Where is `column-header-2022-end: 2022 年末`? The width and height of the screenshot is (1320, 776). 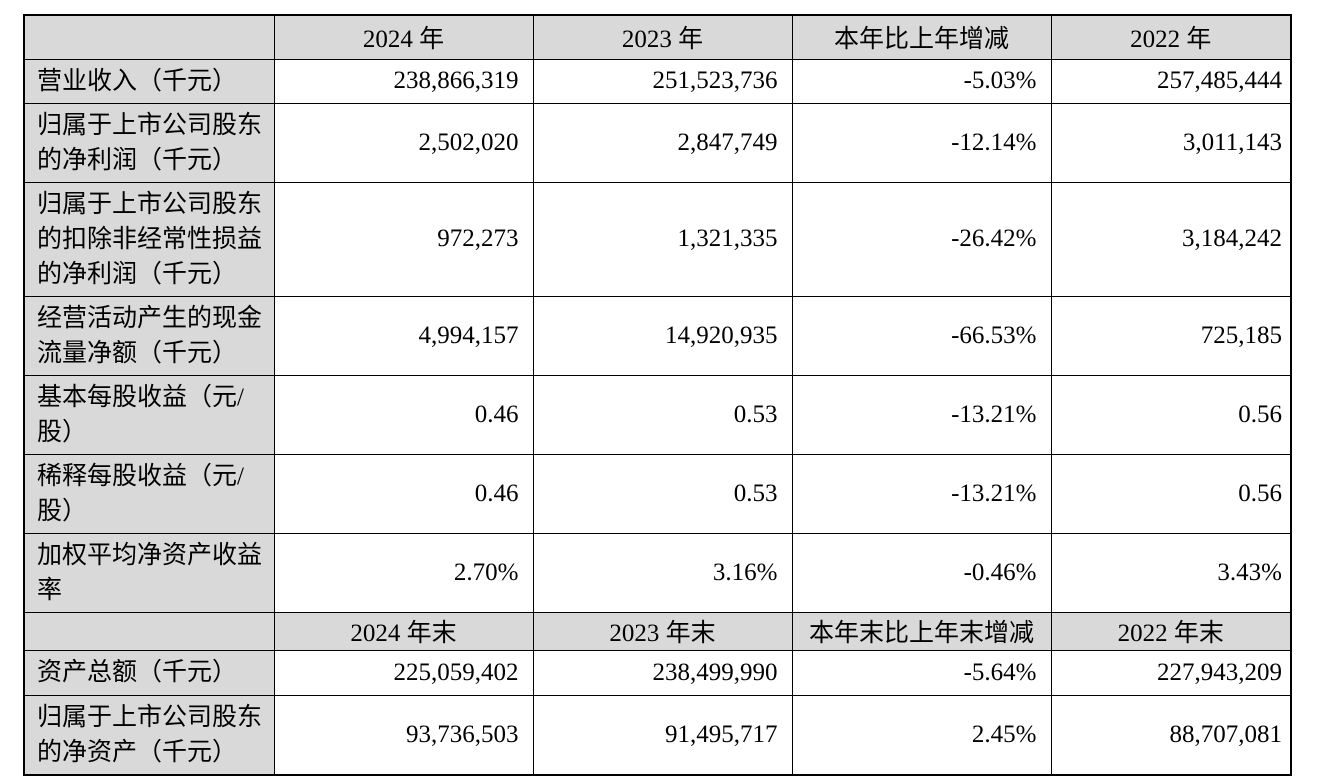
column-header-2022-end: 2022 年末 is located at coordinates (1171, 631).